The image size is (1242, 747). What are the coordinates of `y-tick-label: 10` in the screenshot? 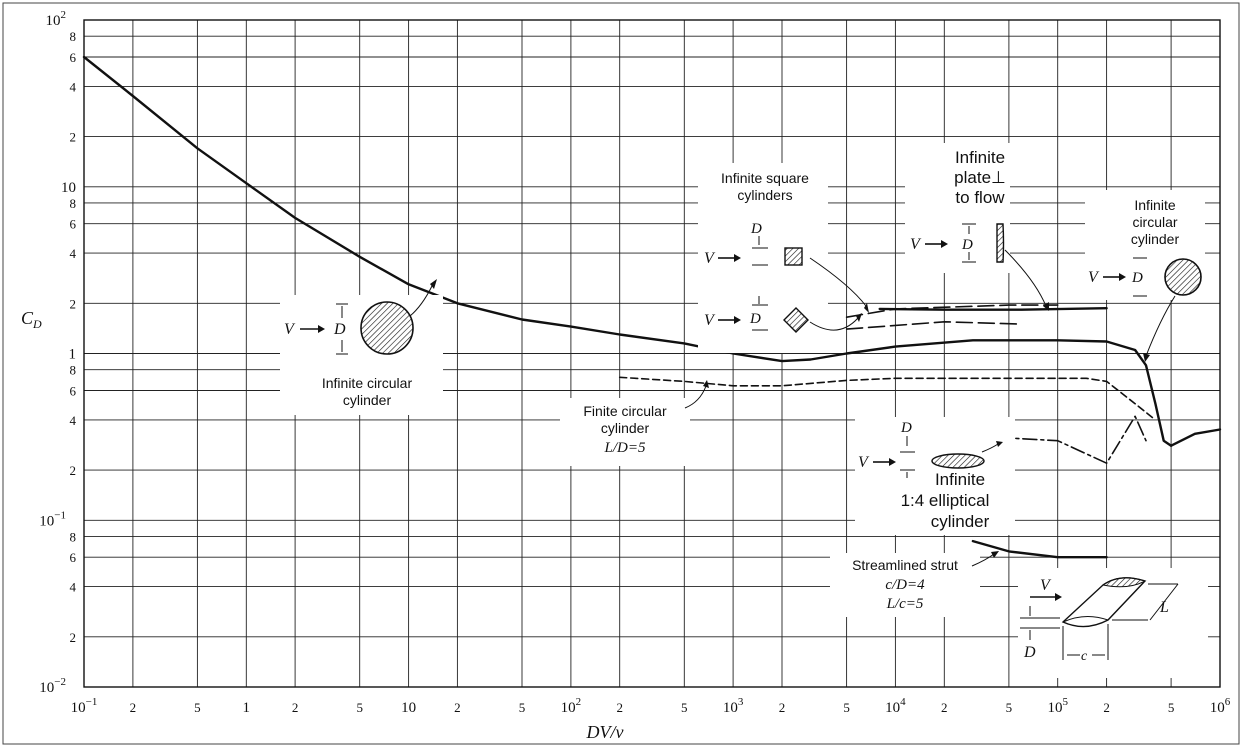 It's located at (68, 188).